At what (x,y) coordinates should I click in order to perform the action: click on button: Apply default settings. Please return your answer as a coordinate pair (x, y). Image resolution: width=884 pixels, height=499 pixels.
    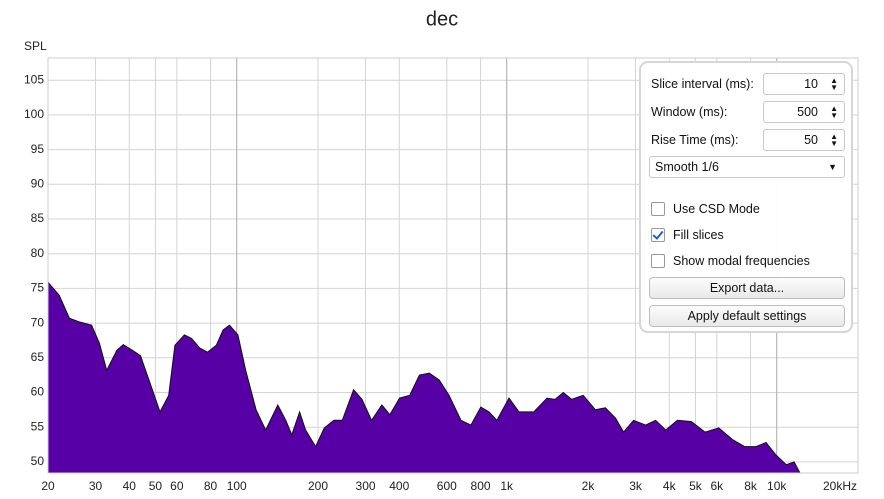
    Looking at the image, I should click on (747, 316).